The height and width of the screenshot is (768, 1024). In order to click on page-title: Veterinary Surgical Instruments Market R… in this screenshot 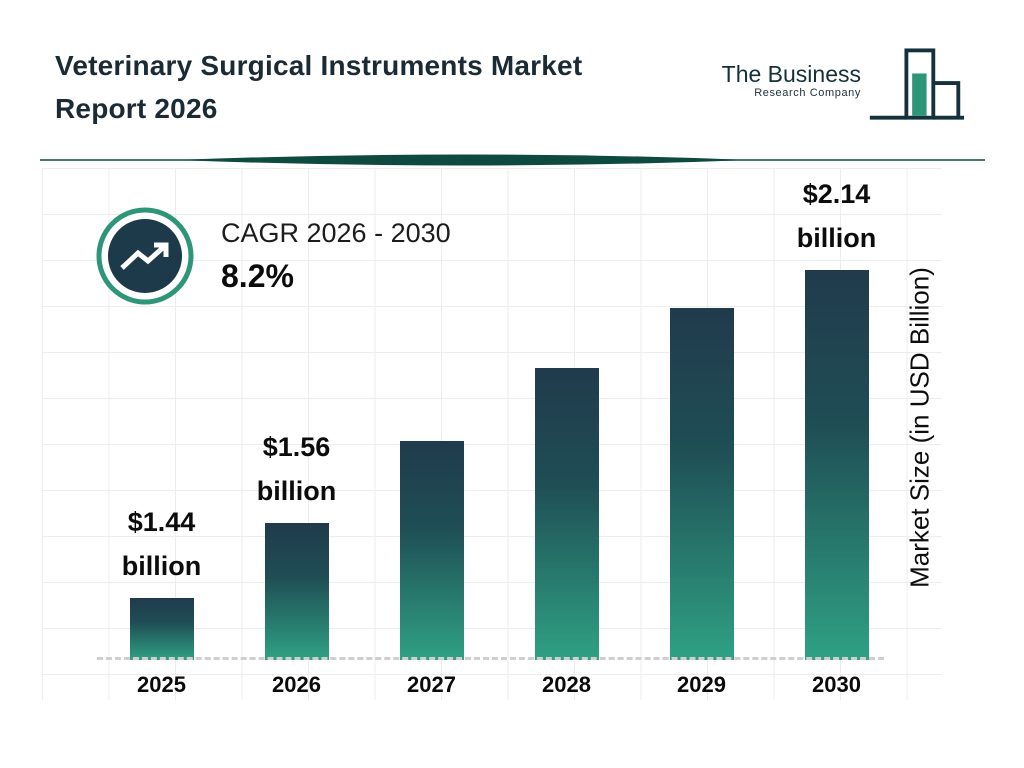, I will do `click(318, 87)`.